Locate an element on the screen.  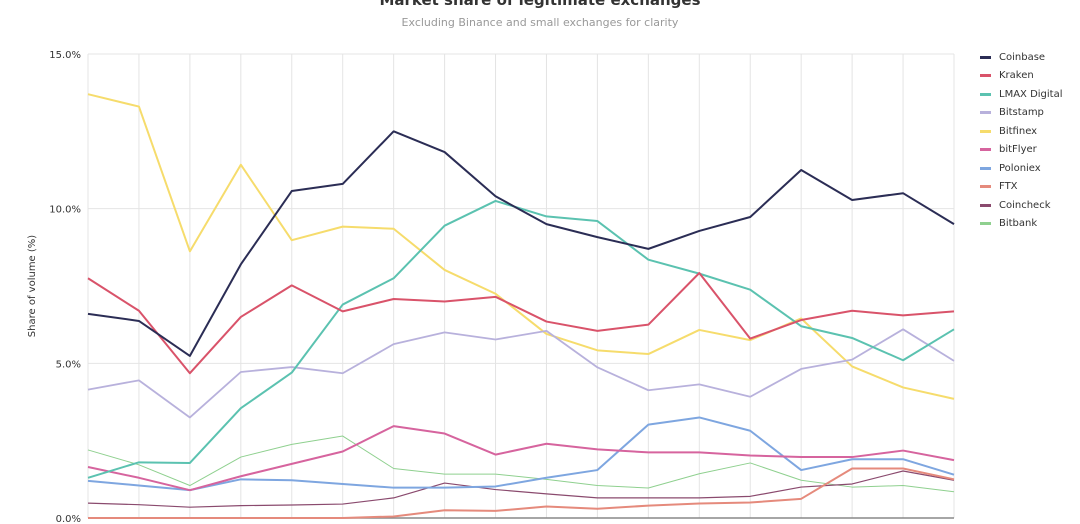
legend-item: Poloniex is located at coordinates (1021, 168).